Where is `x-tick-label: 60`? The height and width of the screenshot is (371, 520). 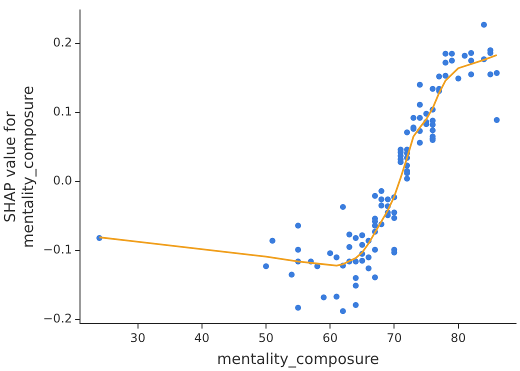
x-tick-label: 60 is located at coordinates (330, 337).